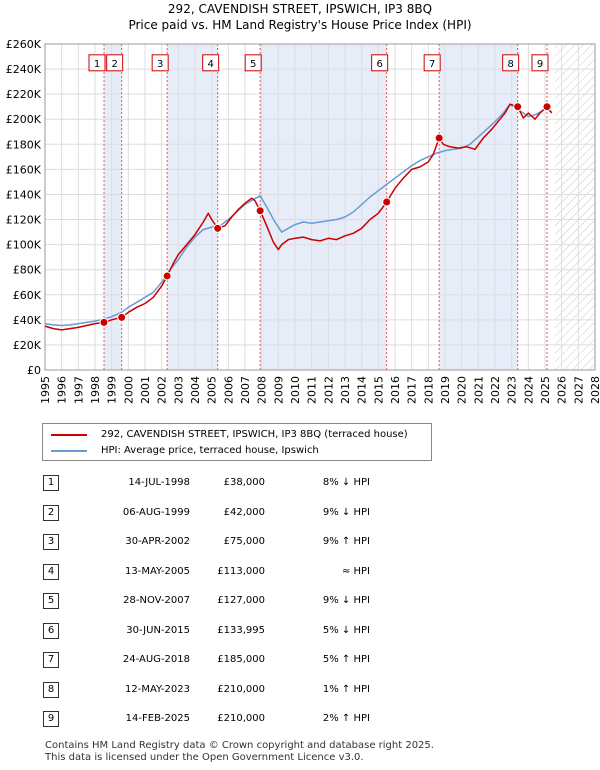  I want to click on sale-box-label-2: 2, so click(114, 64).